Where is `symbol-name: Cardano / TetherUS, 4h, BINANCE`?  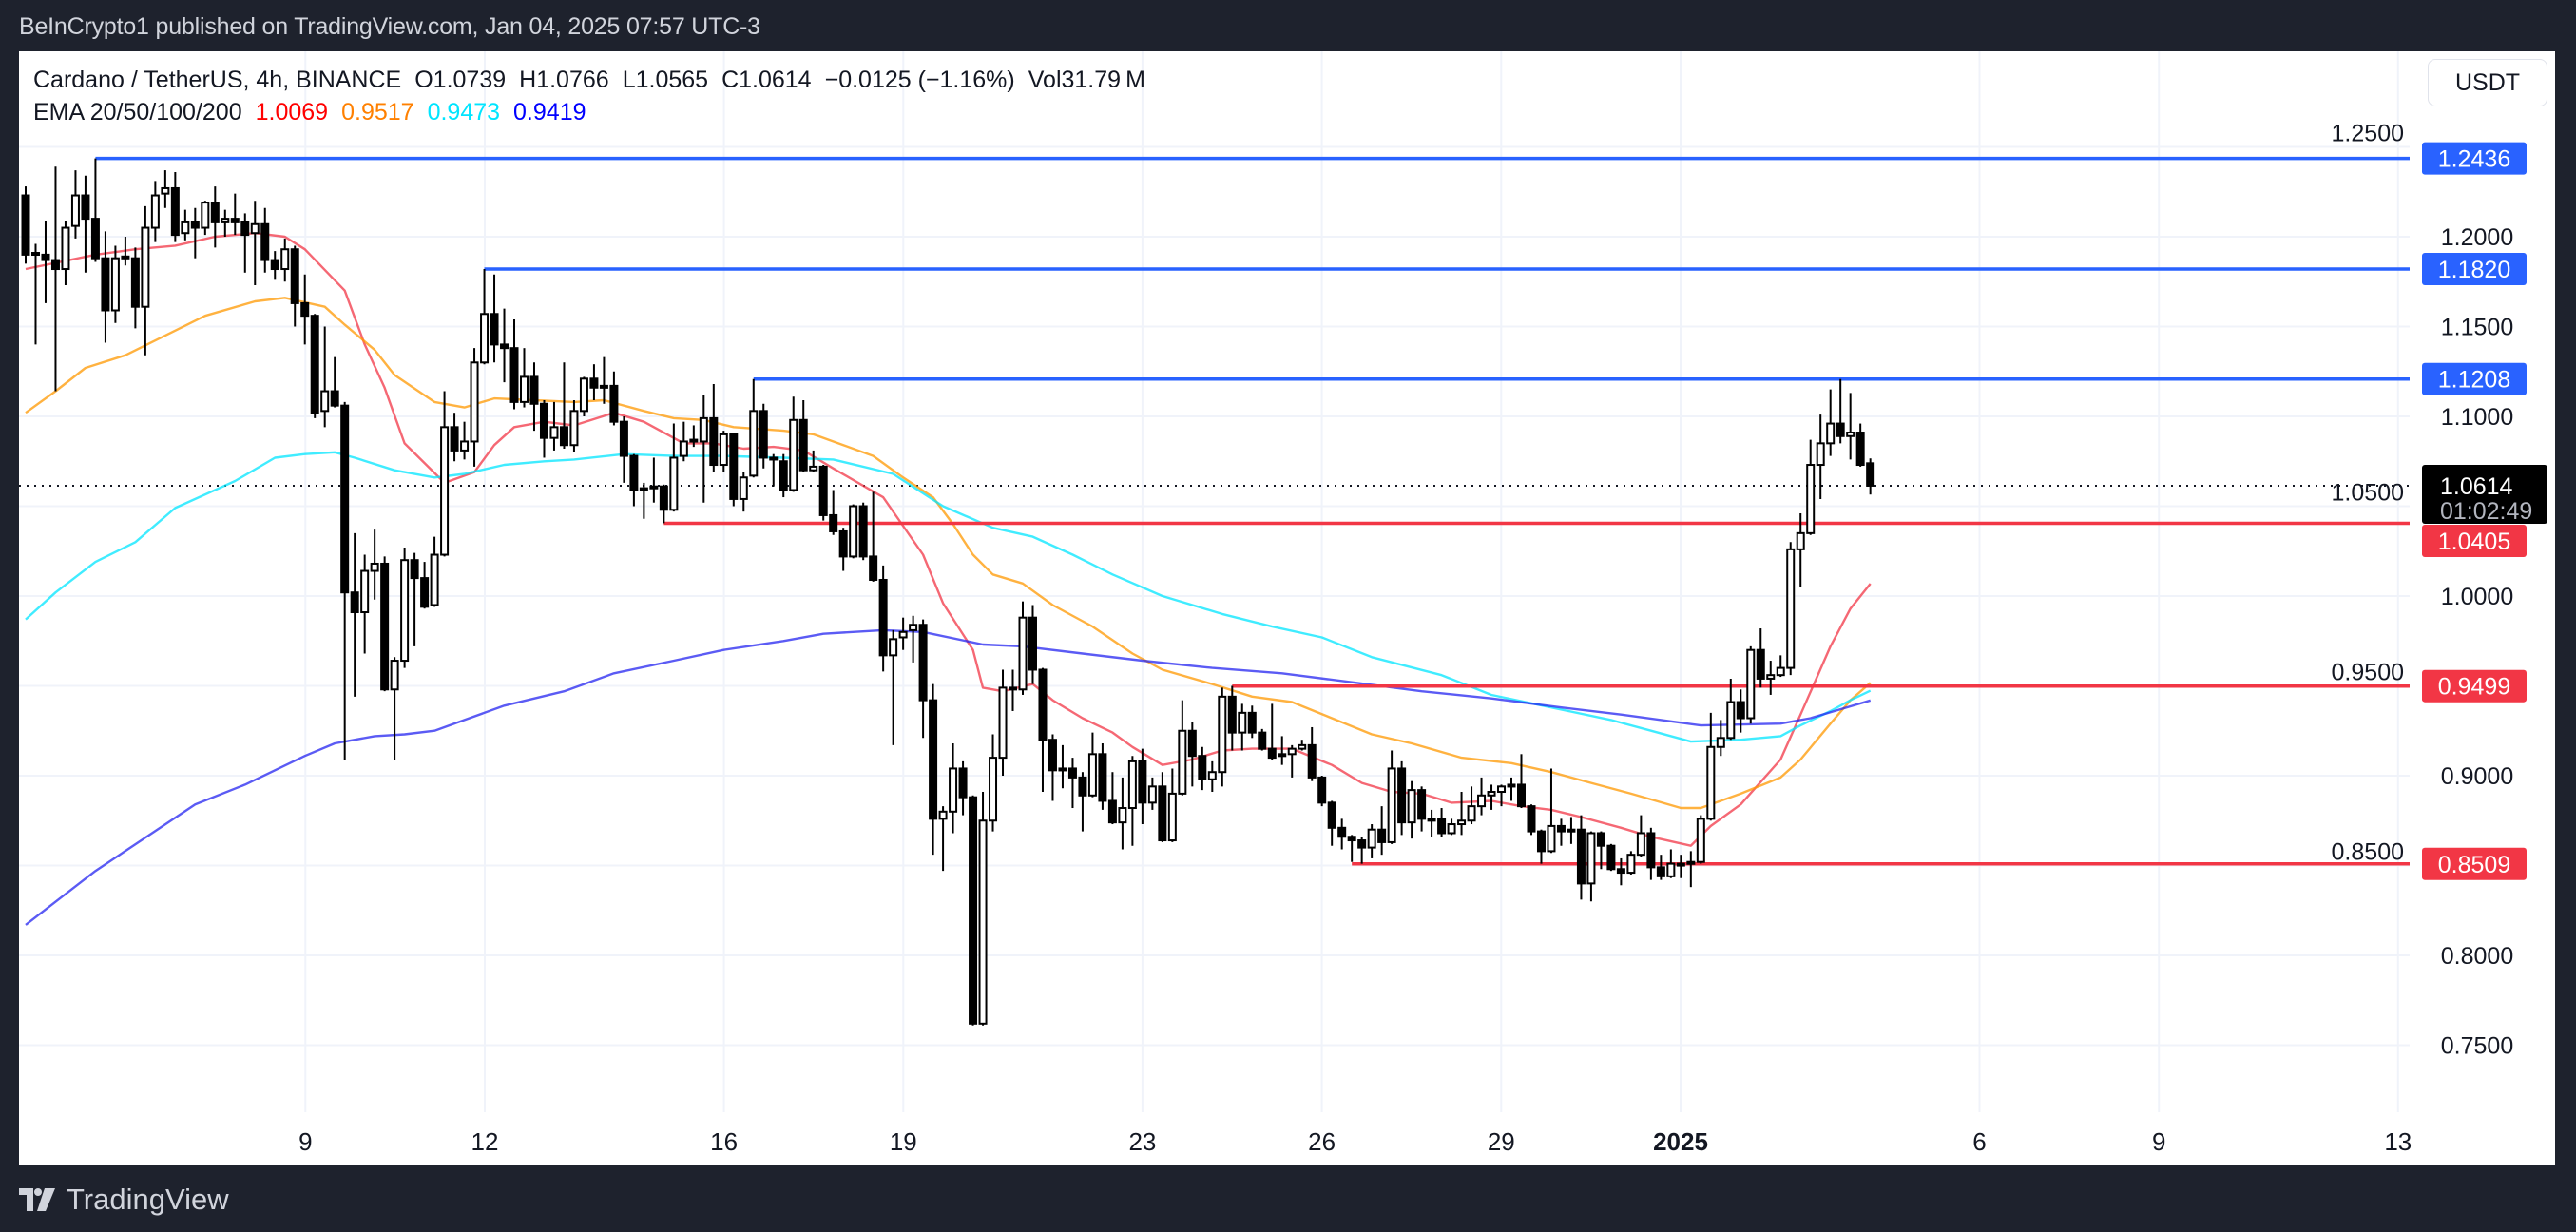 symbol-name: Cardano / TetherUS, 4h, BINANCE is located at coordinates (218, 80).